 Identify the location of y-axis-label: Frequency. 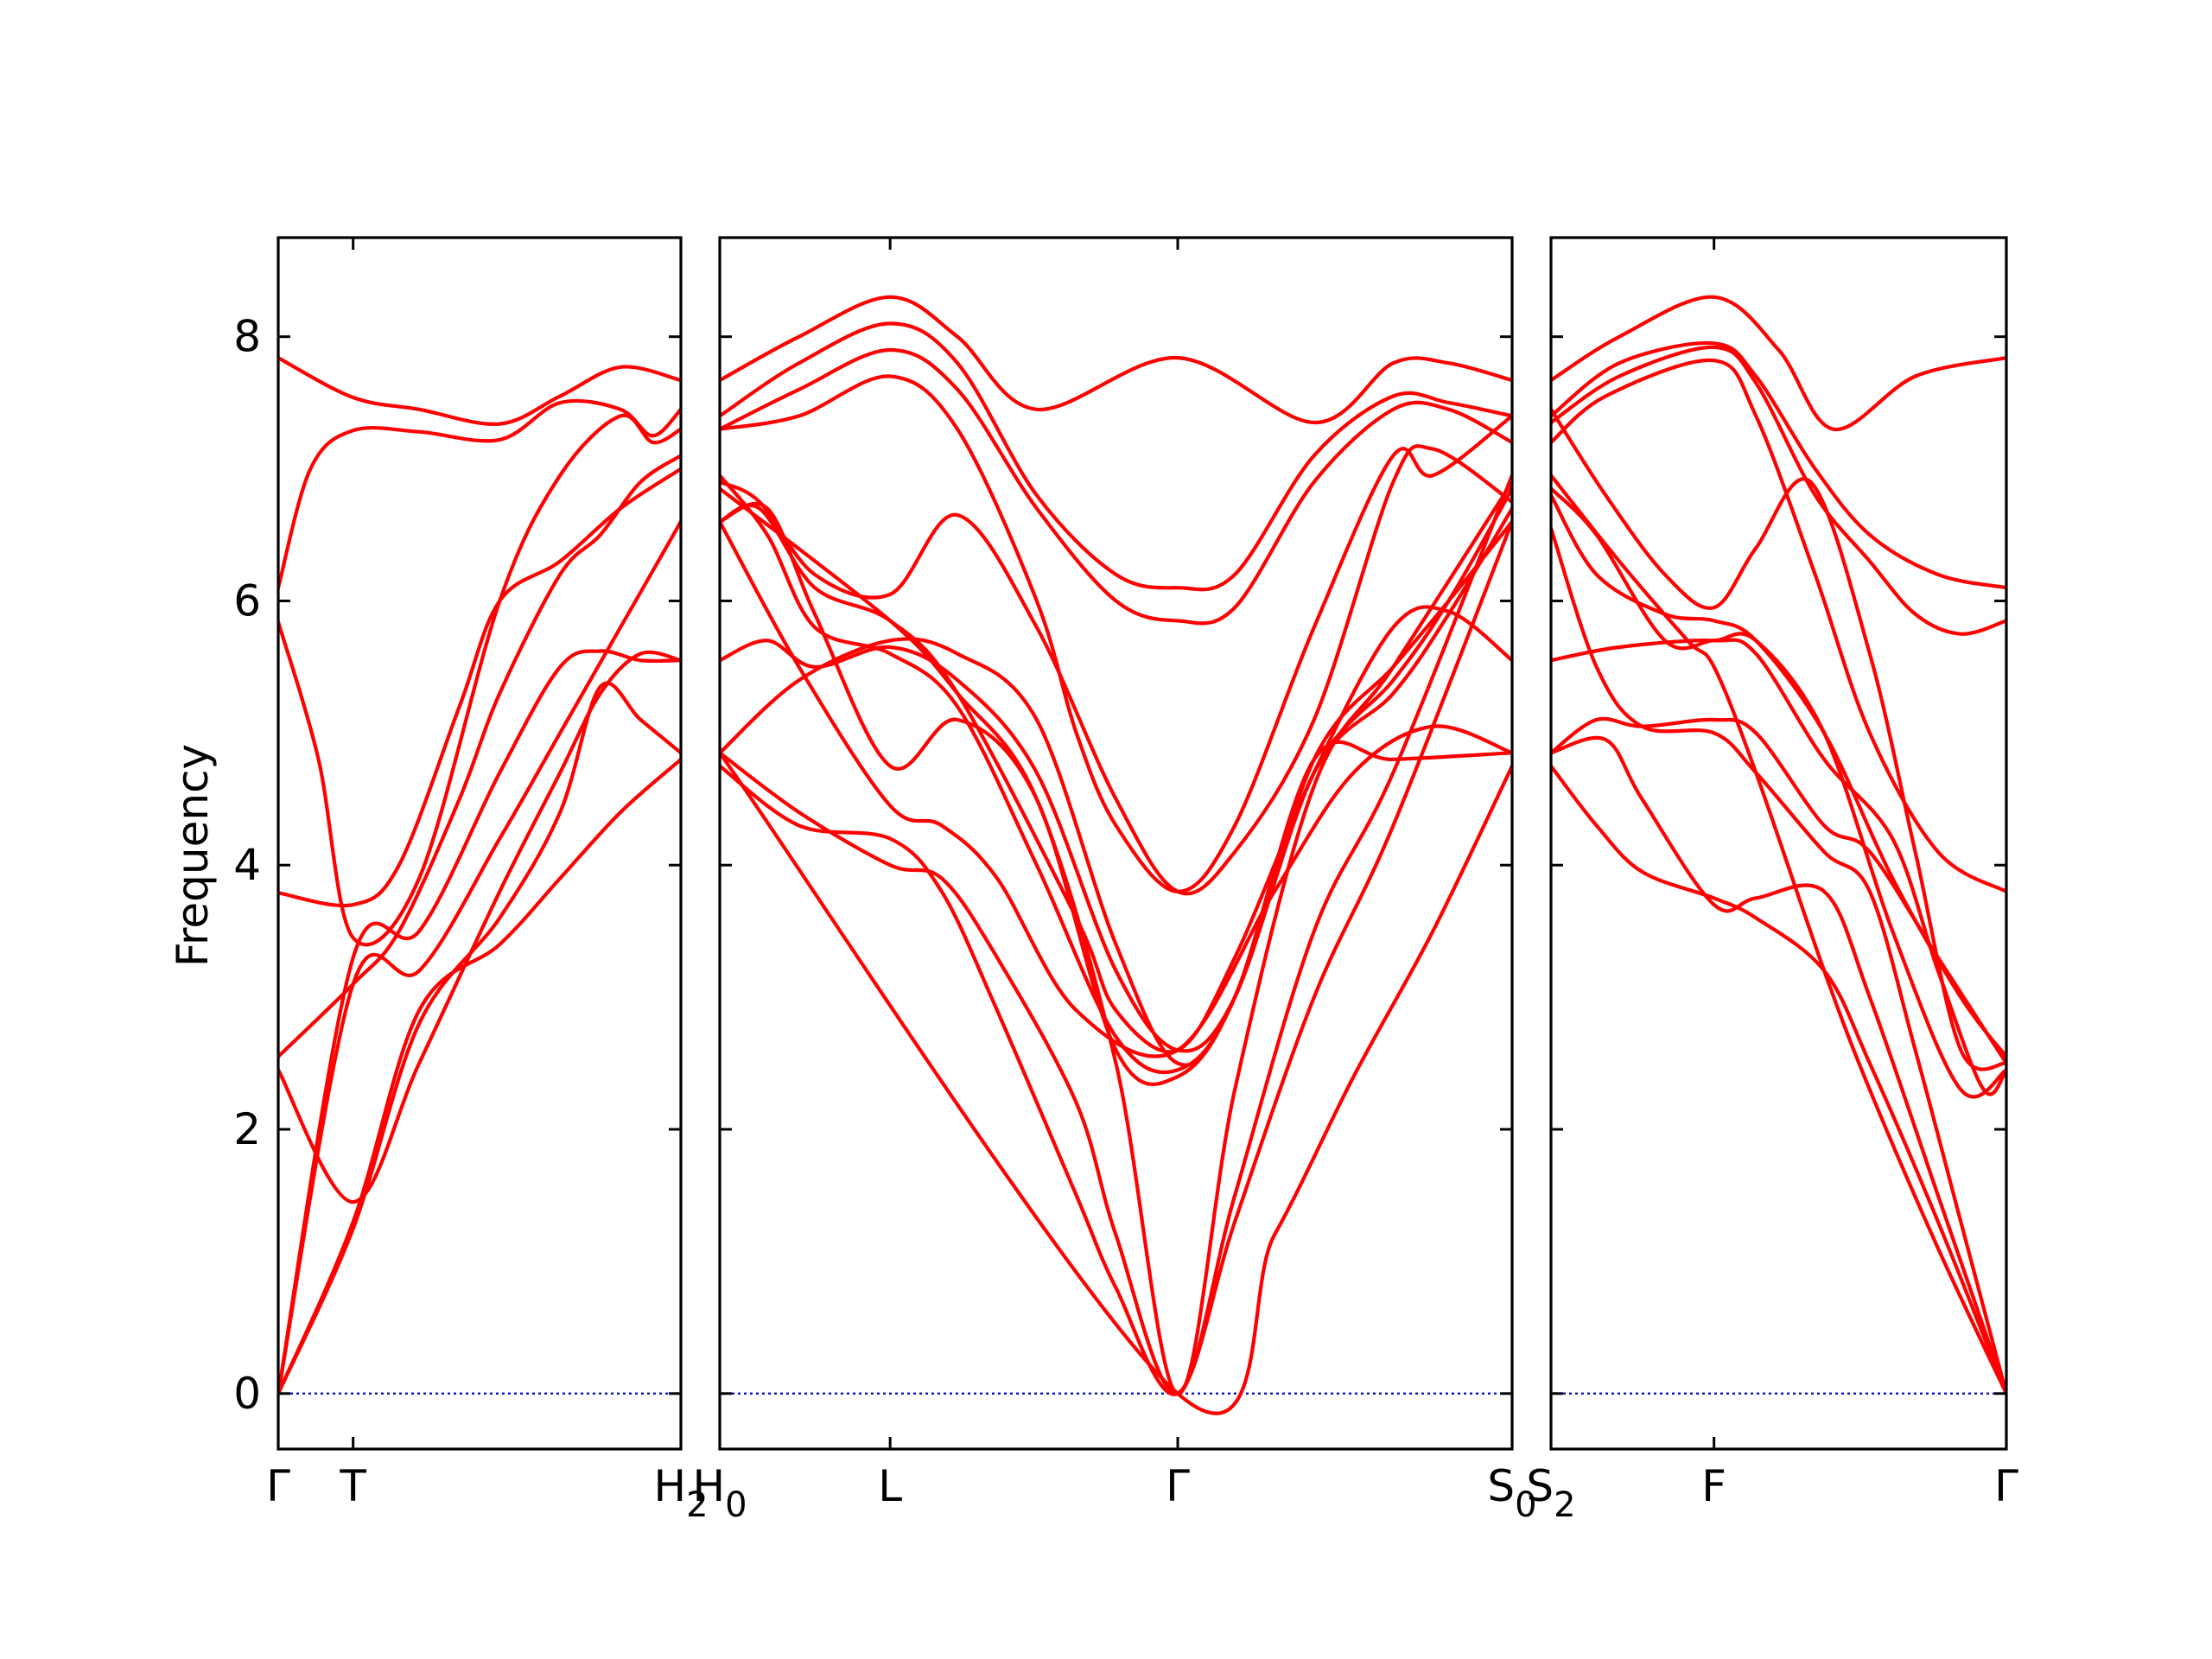
(193, 855).